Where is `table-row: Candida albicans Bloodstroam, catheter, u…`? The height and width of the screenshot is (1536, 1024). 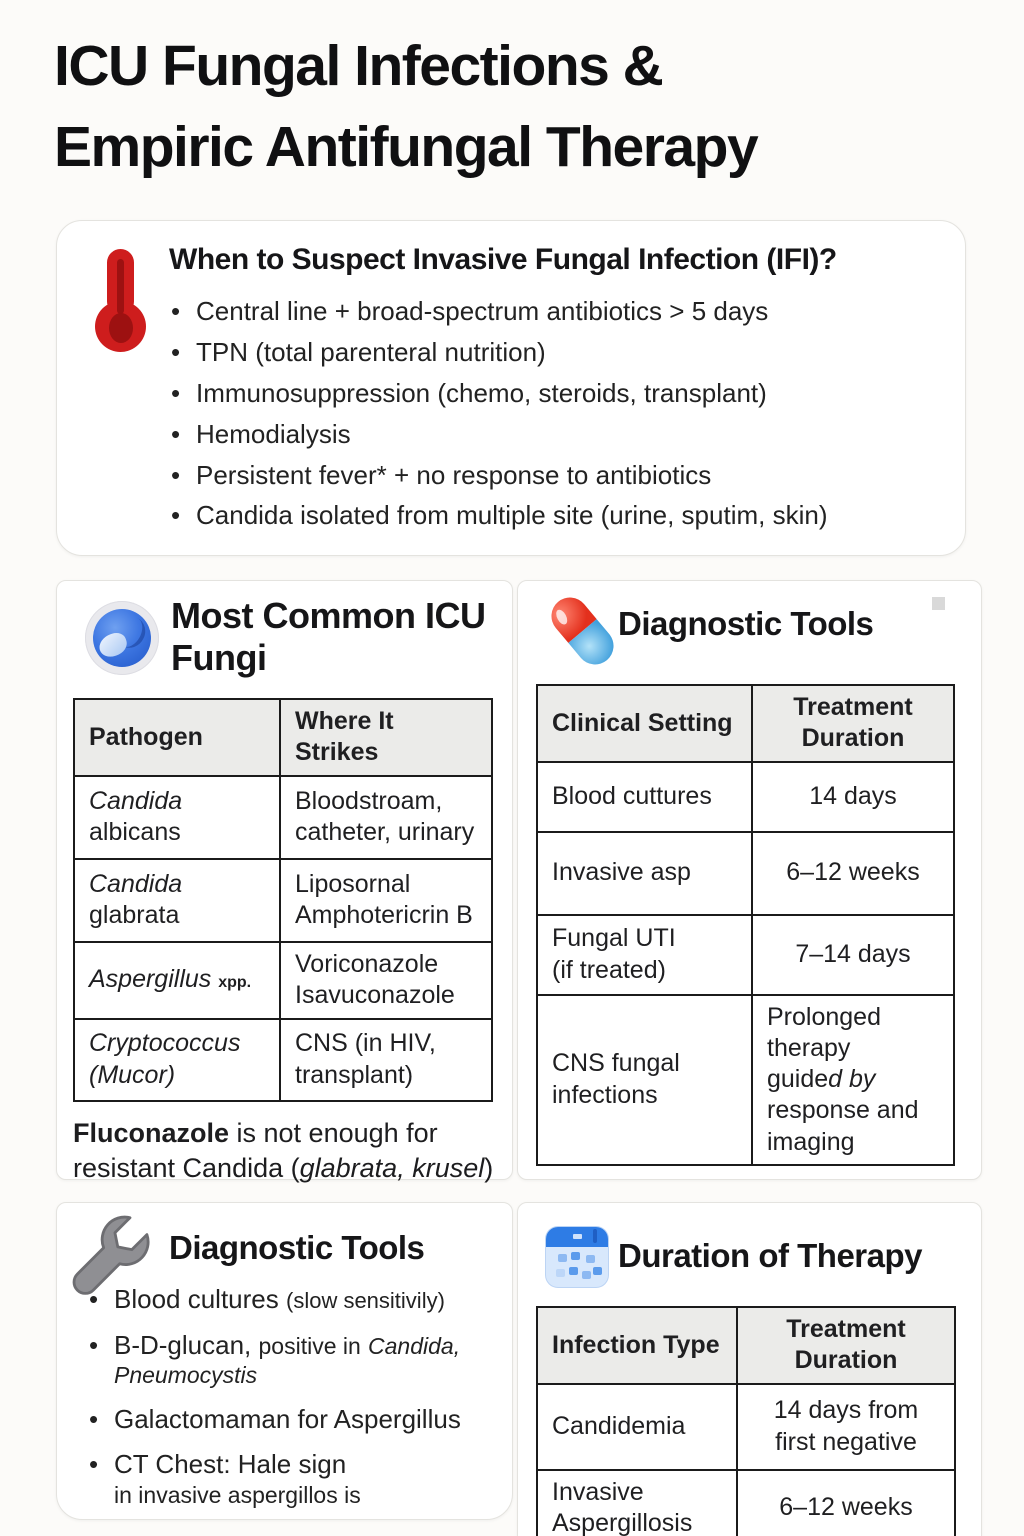 table-row: Candida albicans Bloodstroam, catheter, u… is located at coordinates (283, 817).